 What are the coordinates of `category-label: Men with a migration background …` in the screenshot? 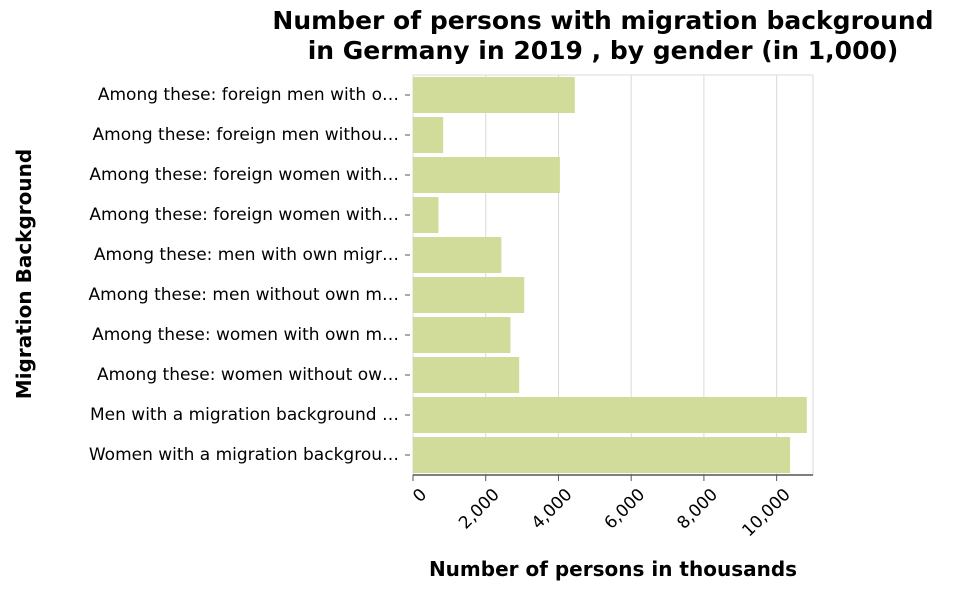 It's located at (244, 415).